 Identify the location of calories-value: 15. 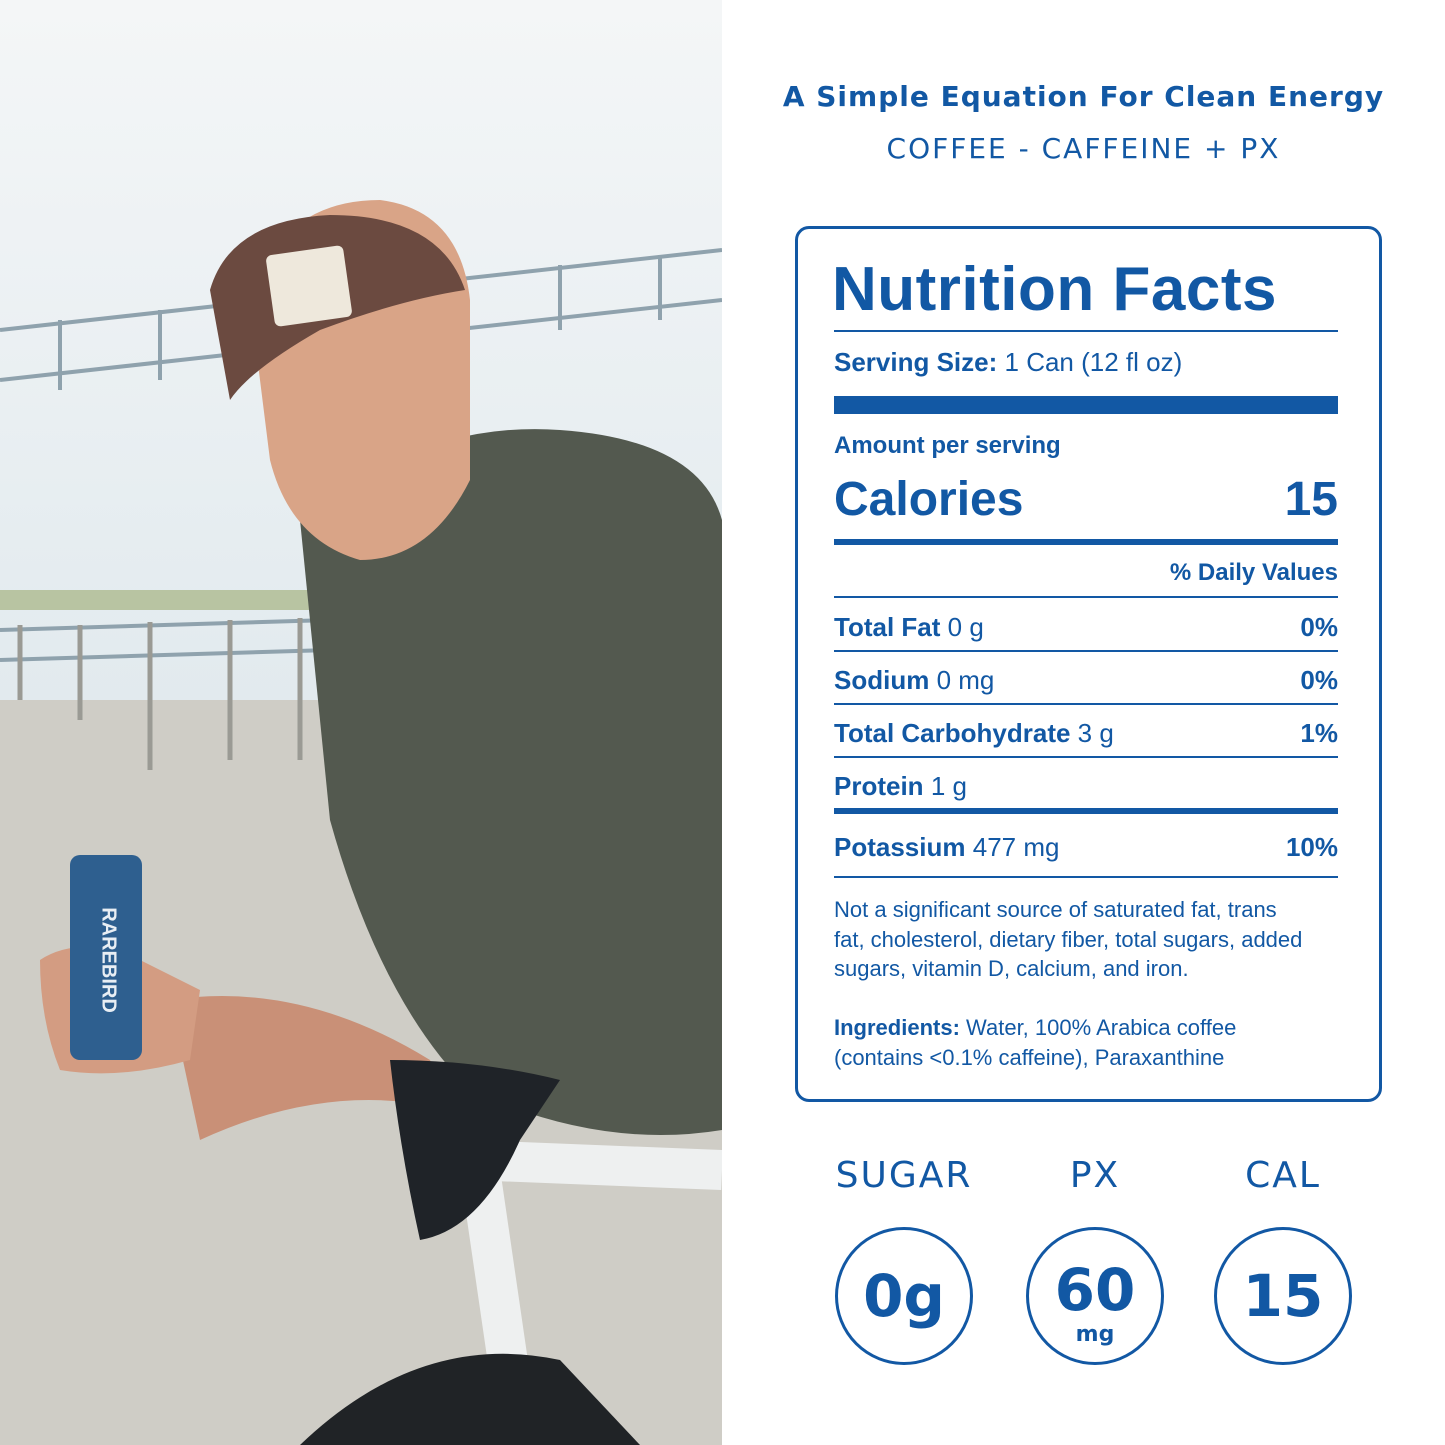
(1311, 499).